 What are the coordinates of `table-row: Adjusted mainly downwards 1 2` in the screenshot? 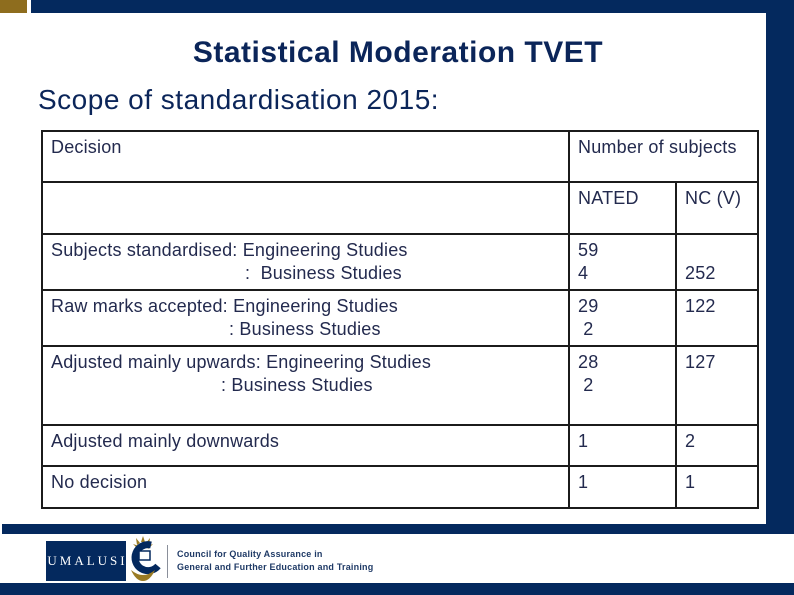 It's located at (400, 445).